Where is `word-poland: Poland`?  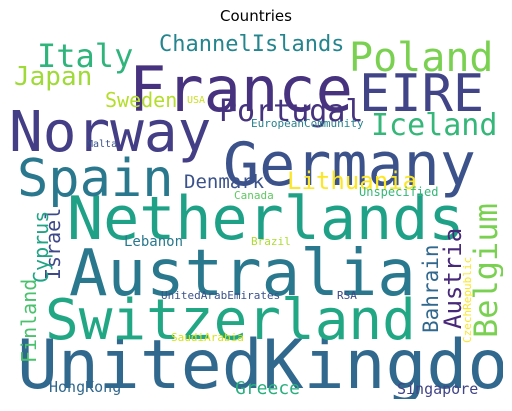
word-poland: Poland is located at coordinates (421, 58).